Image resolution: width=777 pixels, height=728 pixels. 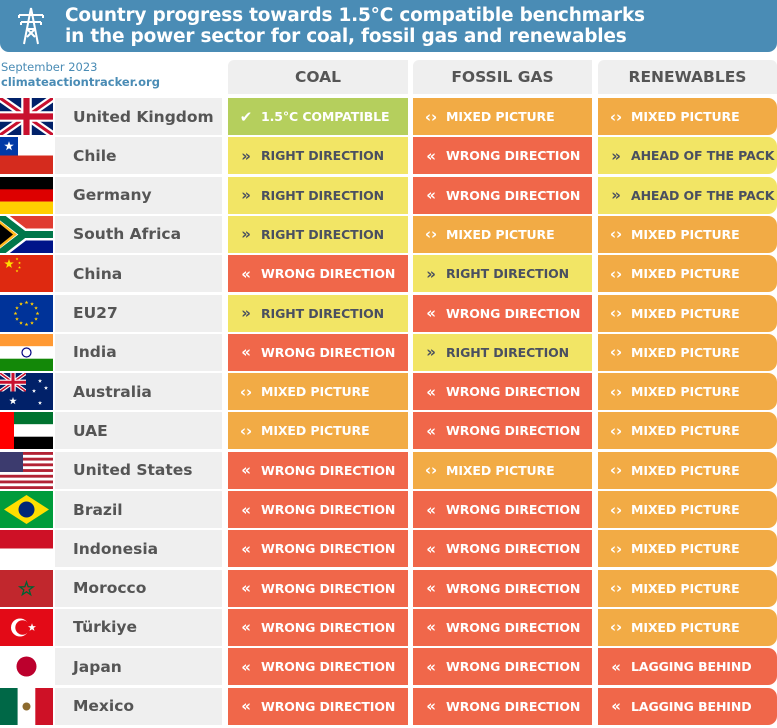 What do you see at coordinates (138, 392) in the screenshot?
I see `country-name: Australia` at bounding box center [138, 392].